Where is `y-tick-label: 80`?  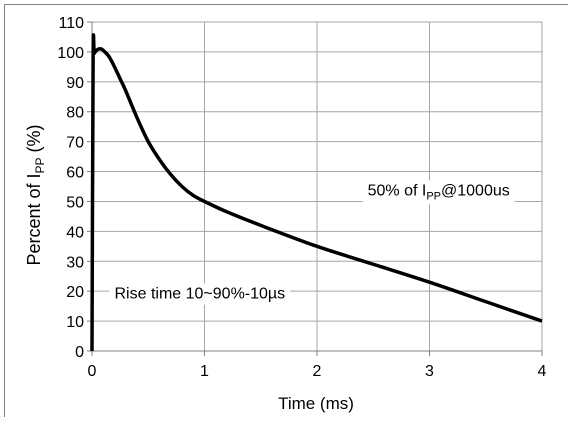 y-tick-label: 80 is located at coordinates (75, 113).